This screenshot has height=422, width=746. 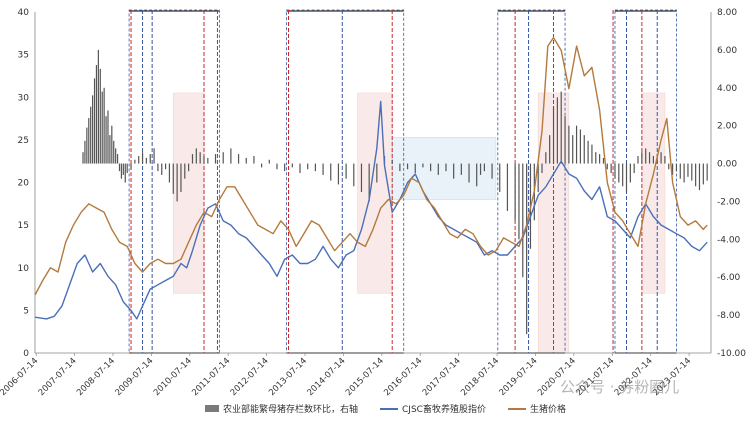 What do you see at coordinates (365, 377) in the screenshot?
I see `x-tick-label-9: 2015-07-14` at bounding box center [365, 377].